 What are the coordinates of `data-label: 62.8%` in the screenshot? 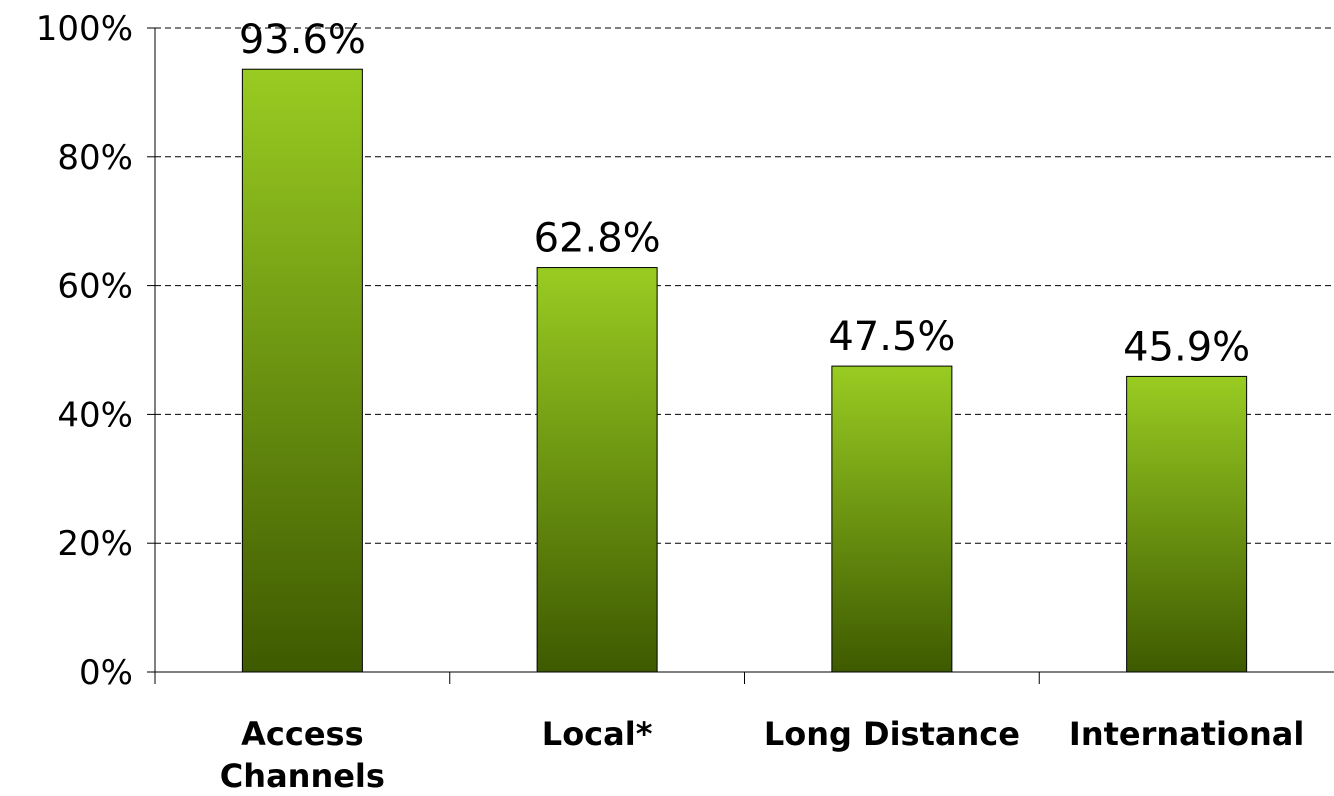 It's located at (597, 239).